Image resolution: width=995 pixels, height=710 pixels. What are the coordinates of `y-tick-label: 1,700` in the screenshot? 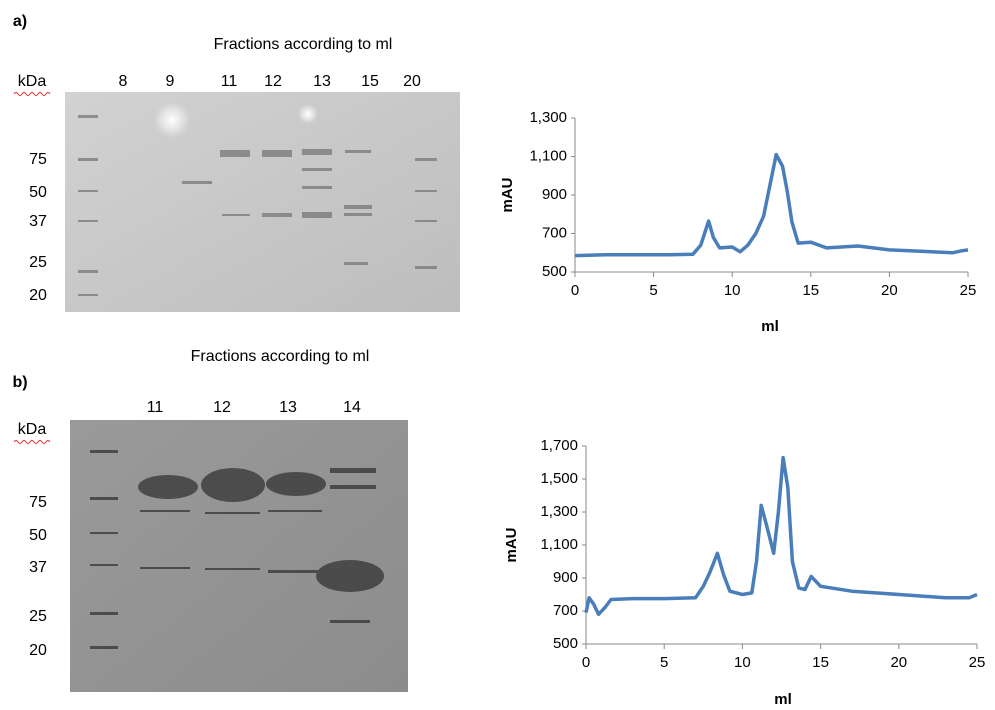 It's located at (559, 445).